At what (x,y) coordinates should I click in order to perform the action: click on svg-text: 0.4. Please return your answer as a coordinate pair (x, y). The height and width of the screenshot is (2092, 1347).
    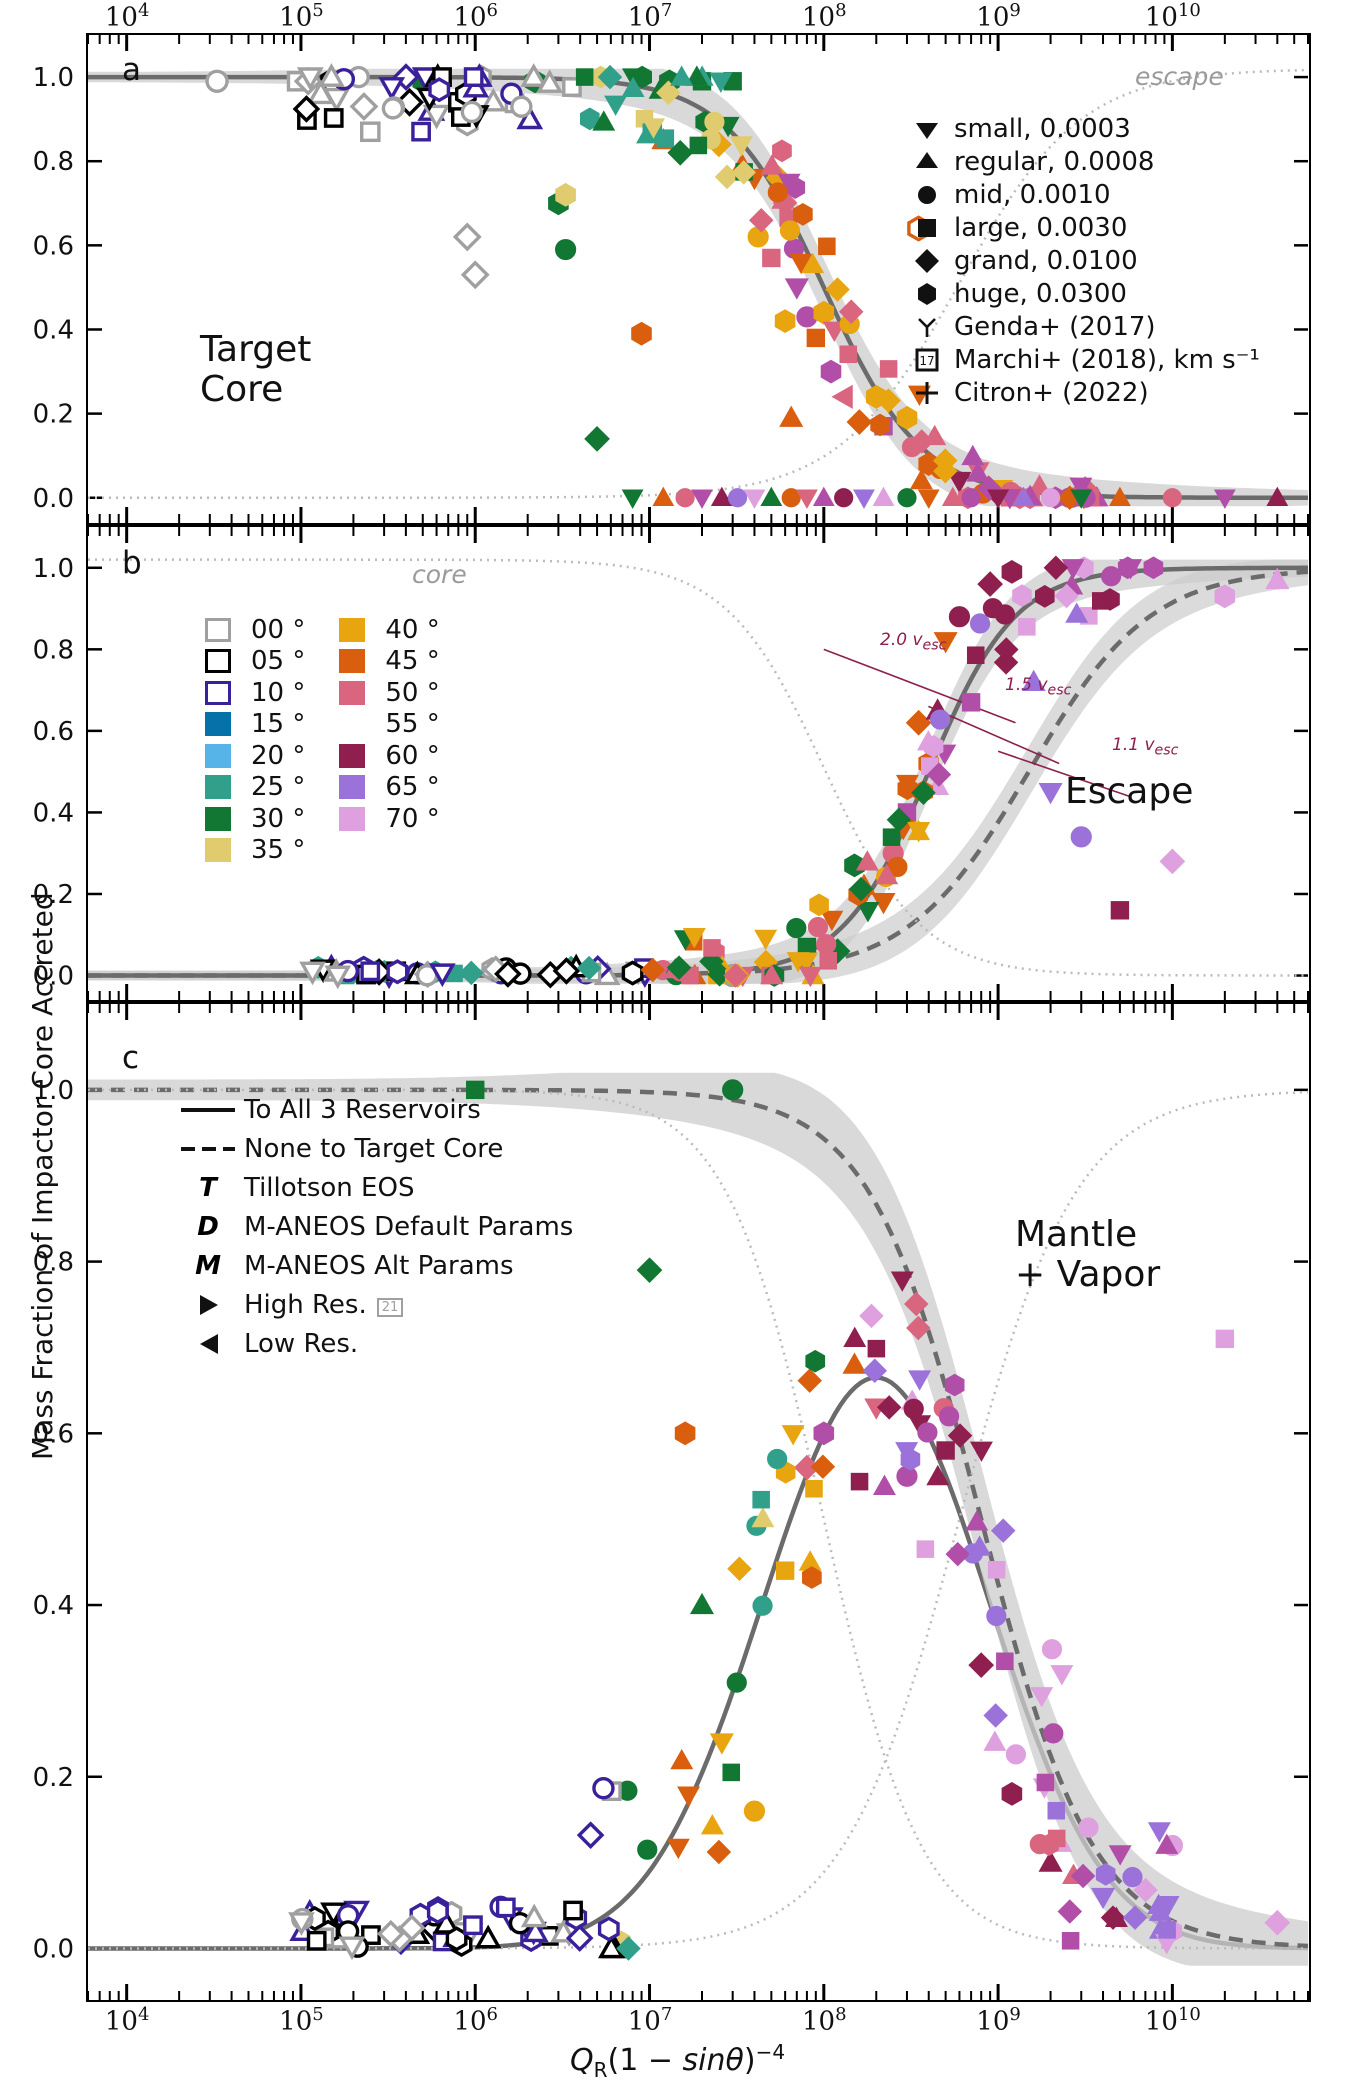
    Looking at the image, I should click on (53, 813).